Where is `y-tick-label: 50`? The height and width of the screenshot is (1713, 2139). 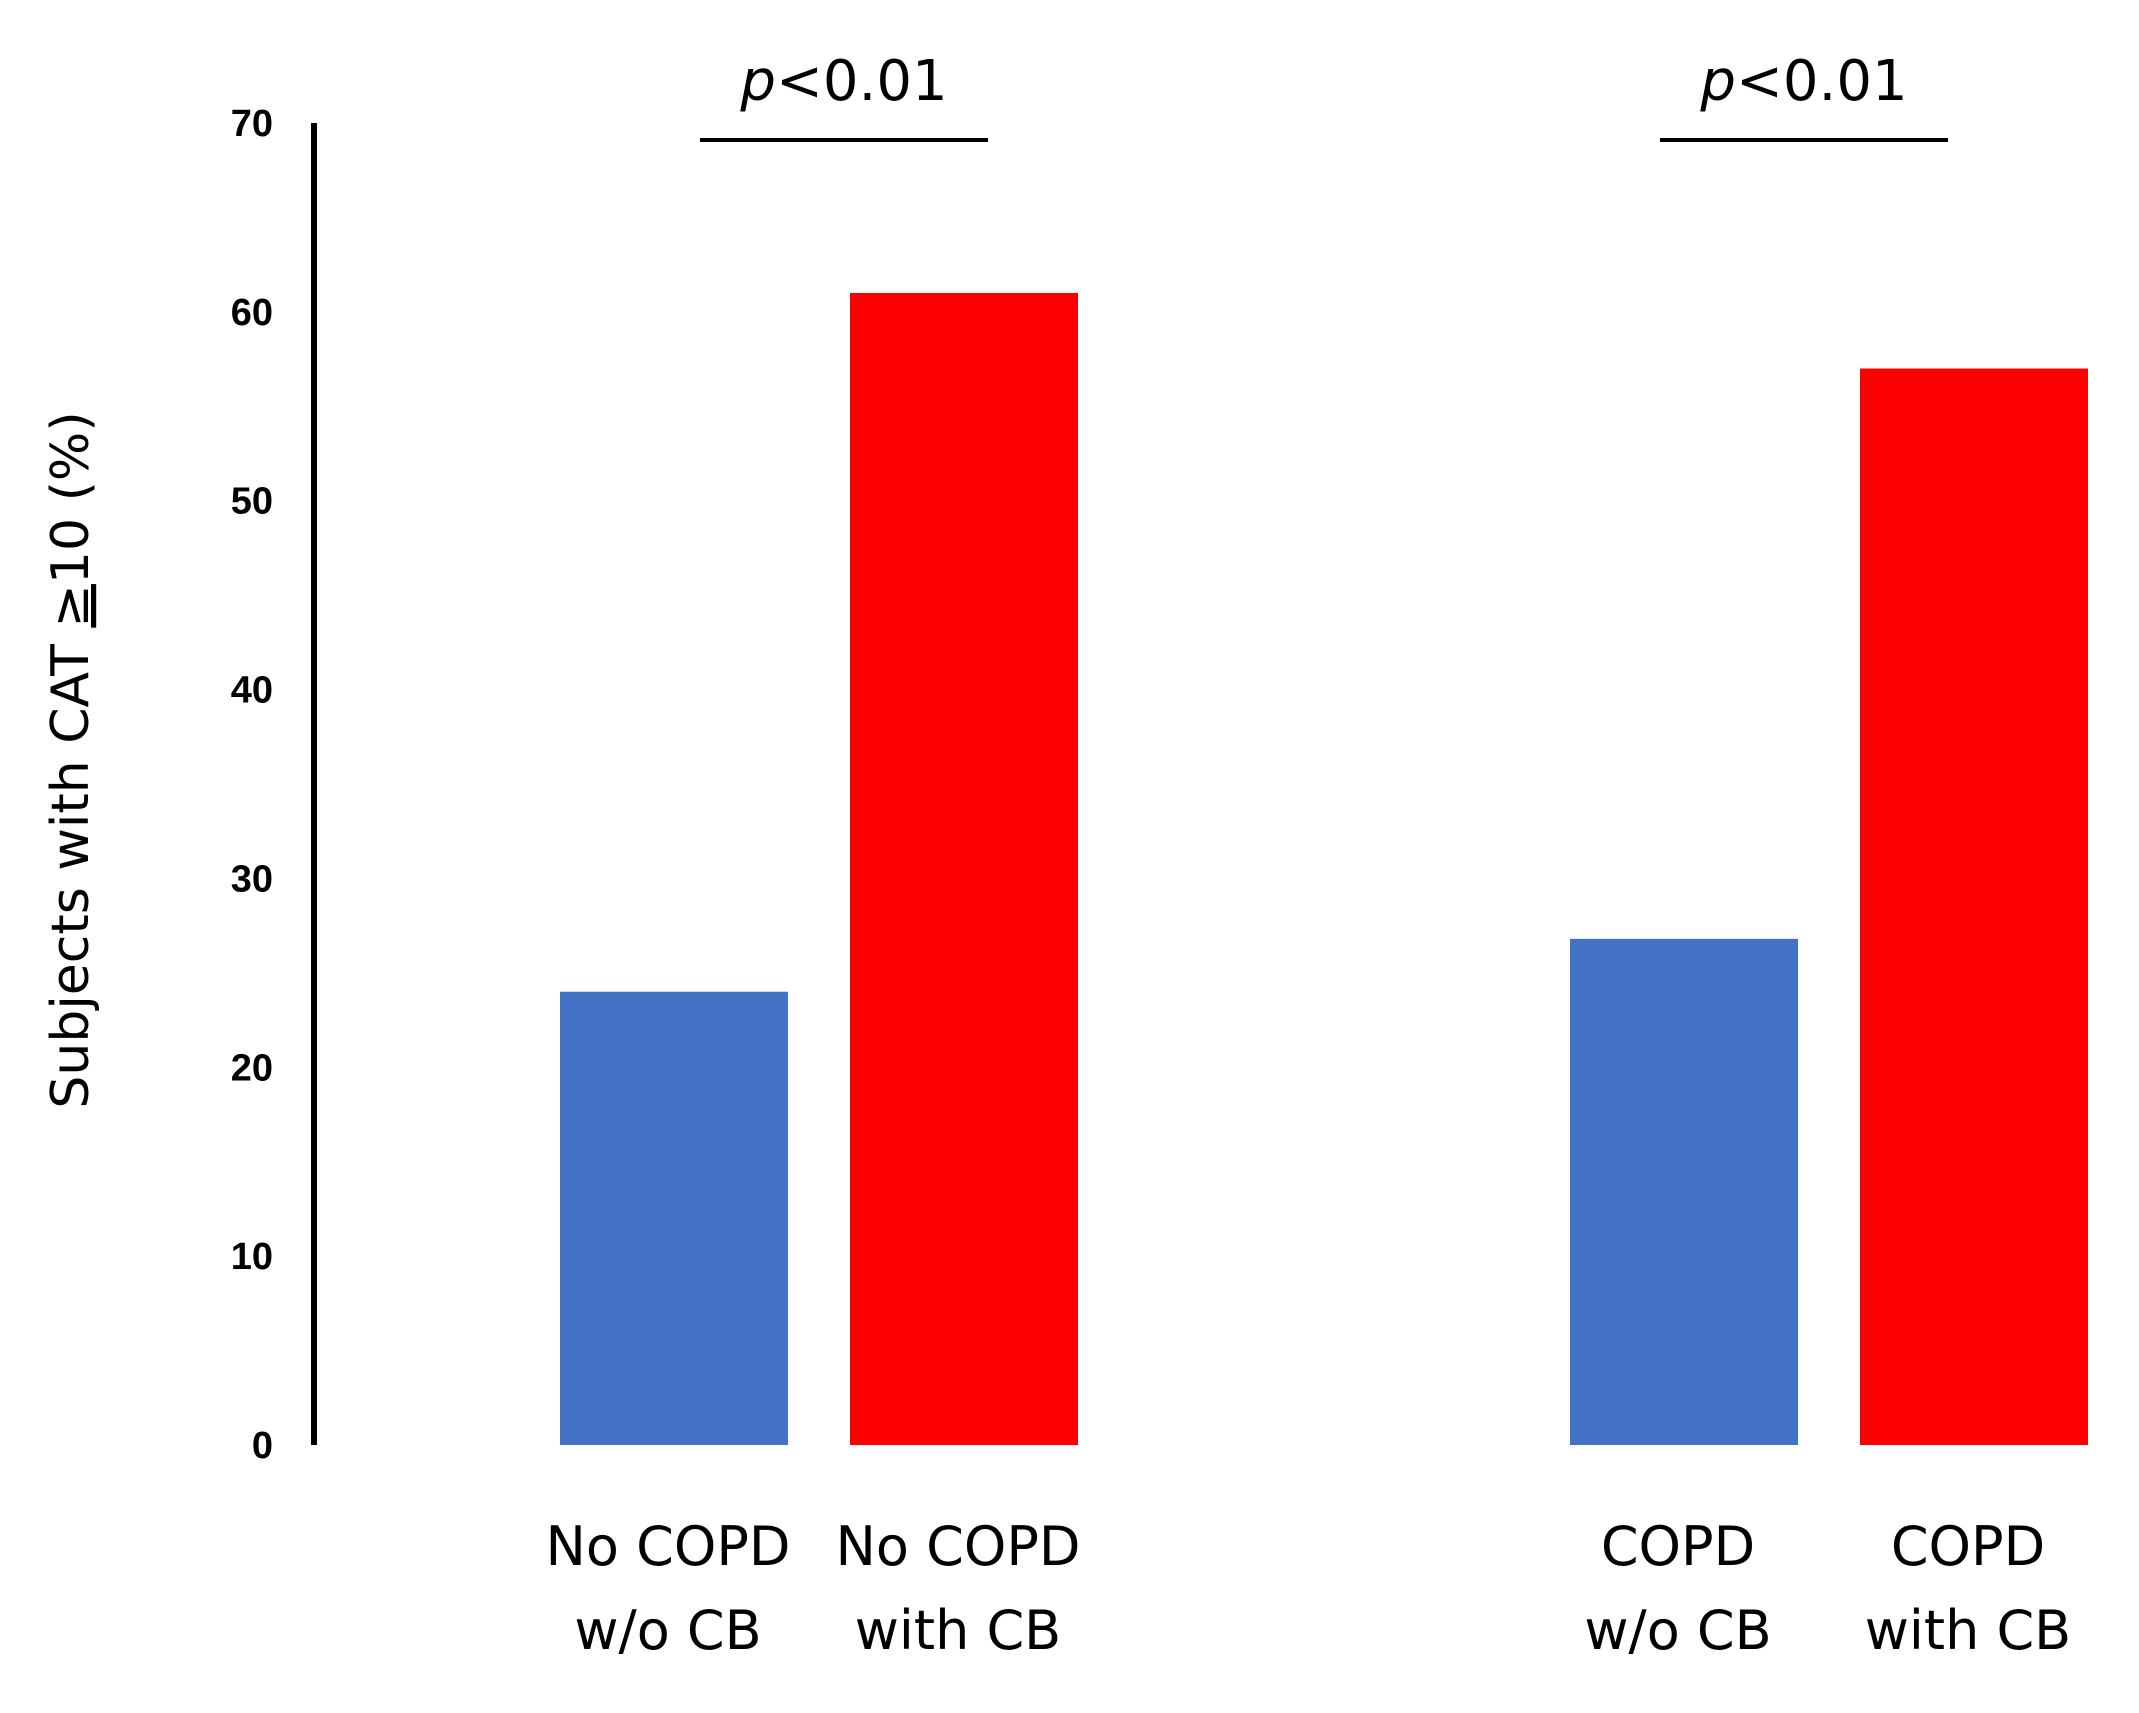
y-tick-label: 50 is located at coordinates (252, 502).